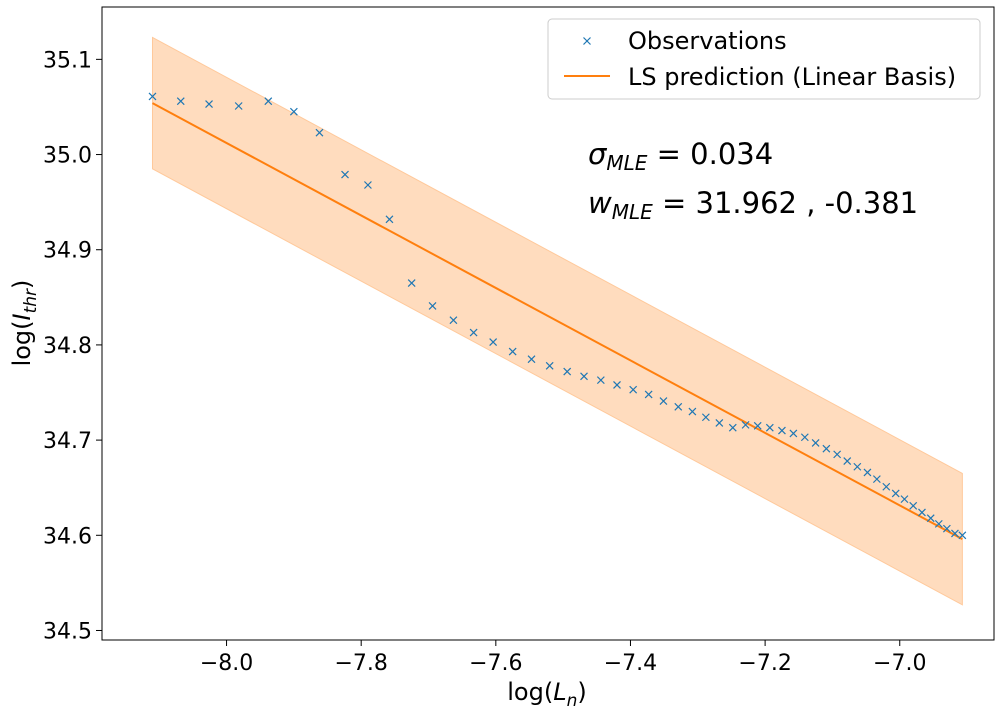 Image resolution: width=1000 pixels, height=712 pixels. What do you see at coordinates (707, 41) in the screenshot?
I see `legend-label-observations: Observations` at bounding box center [707, 41].